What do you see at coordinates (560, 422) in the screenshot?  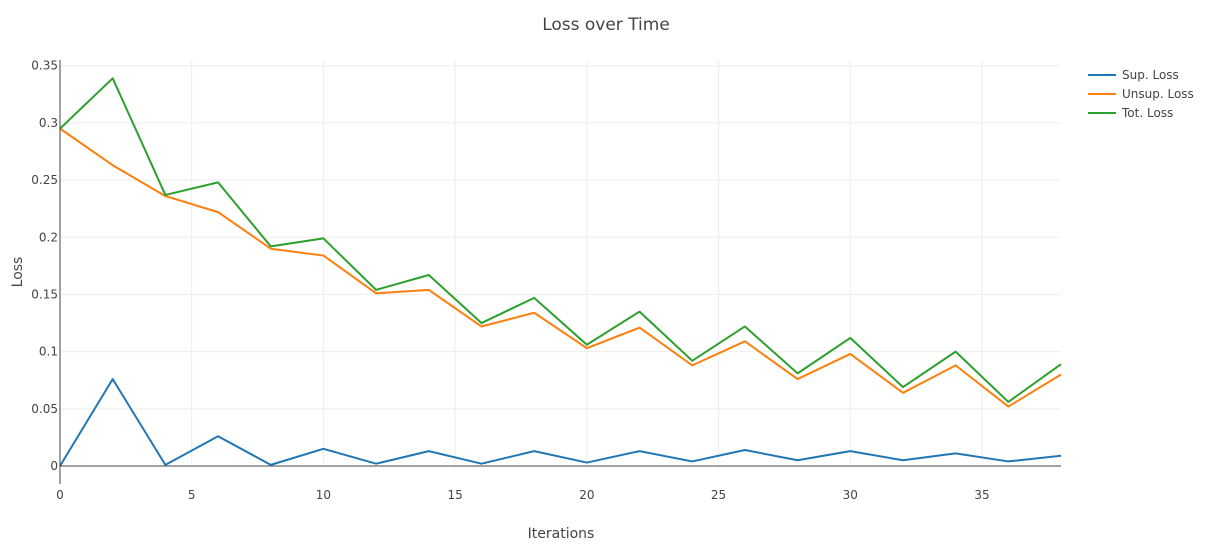 I see `series-line-sup-loss` at bounding box center [560, 422].